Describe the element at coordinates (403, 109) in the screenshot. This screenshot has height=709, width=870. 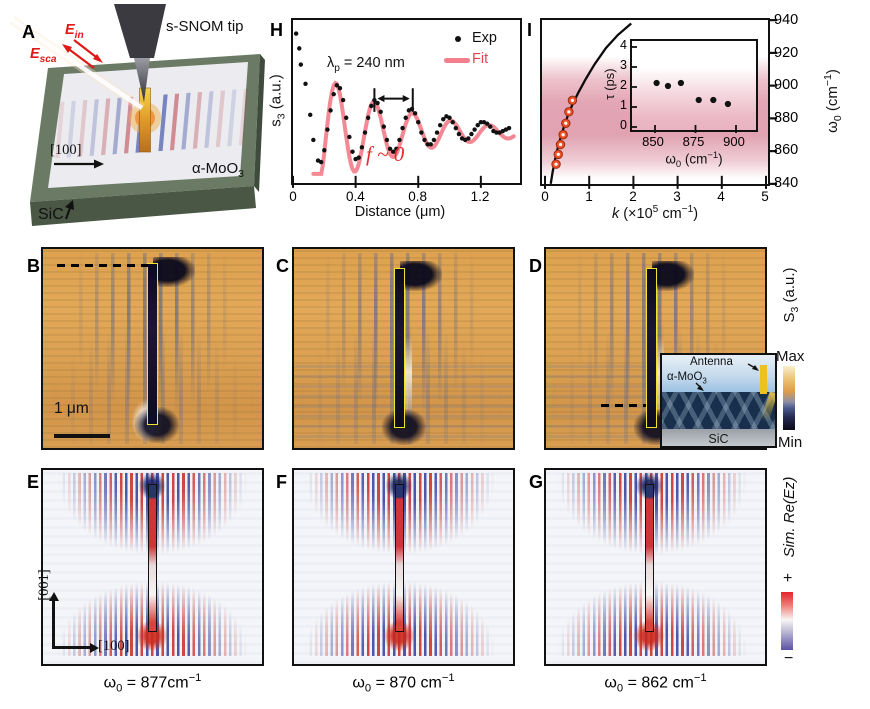
I see `profile-plot-canvas` at that location.